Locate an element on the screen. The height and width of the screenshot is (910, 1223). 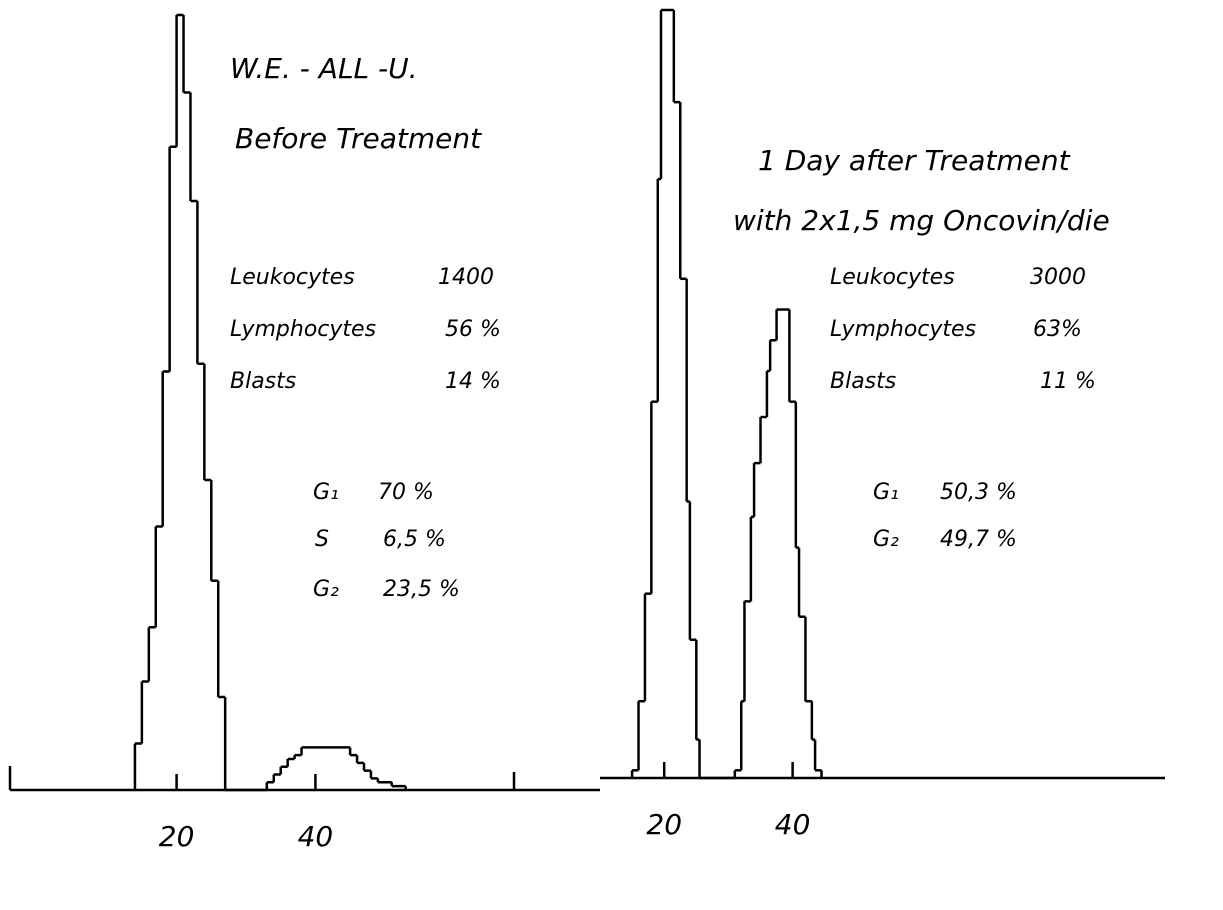
phase-value: 23,5 % is located at coordinates (421, 589).